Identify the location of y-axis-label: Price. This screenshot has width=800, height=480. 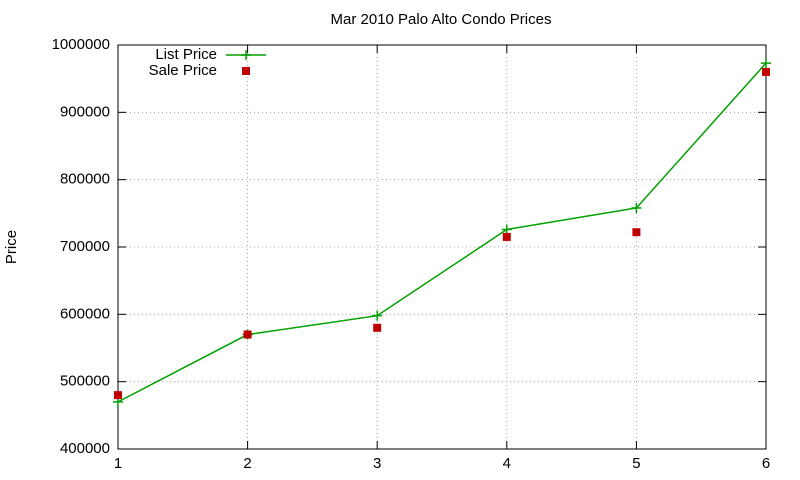
(11, 247).